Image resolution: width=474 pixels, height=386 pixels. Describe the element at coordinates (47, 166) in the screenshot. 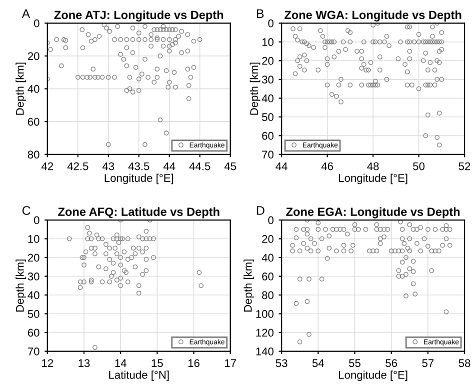

I see `x-tick-label: 42` at that location.